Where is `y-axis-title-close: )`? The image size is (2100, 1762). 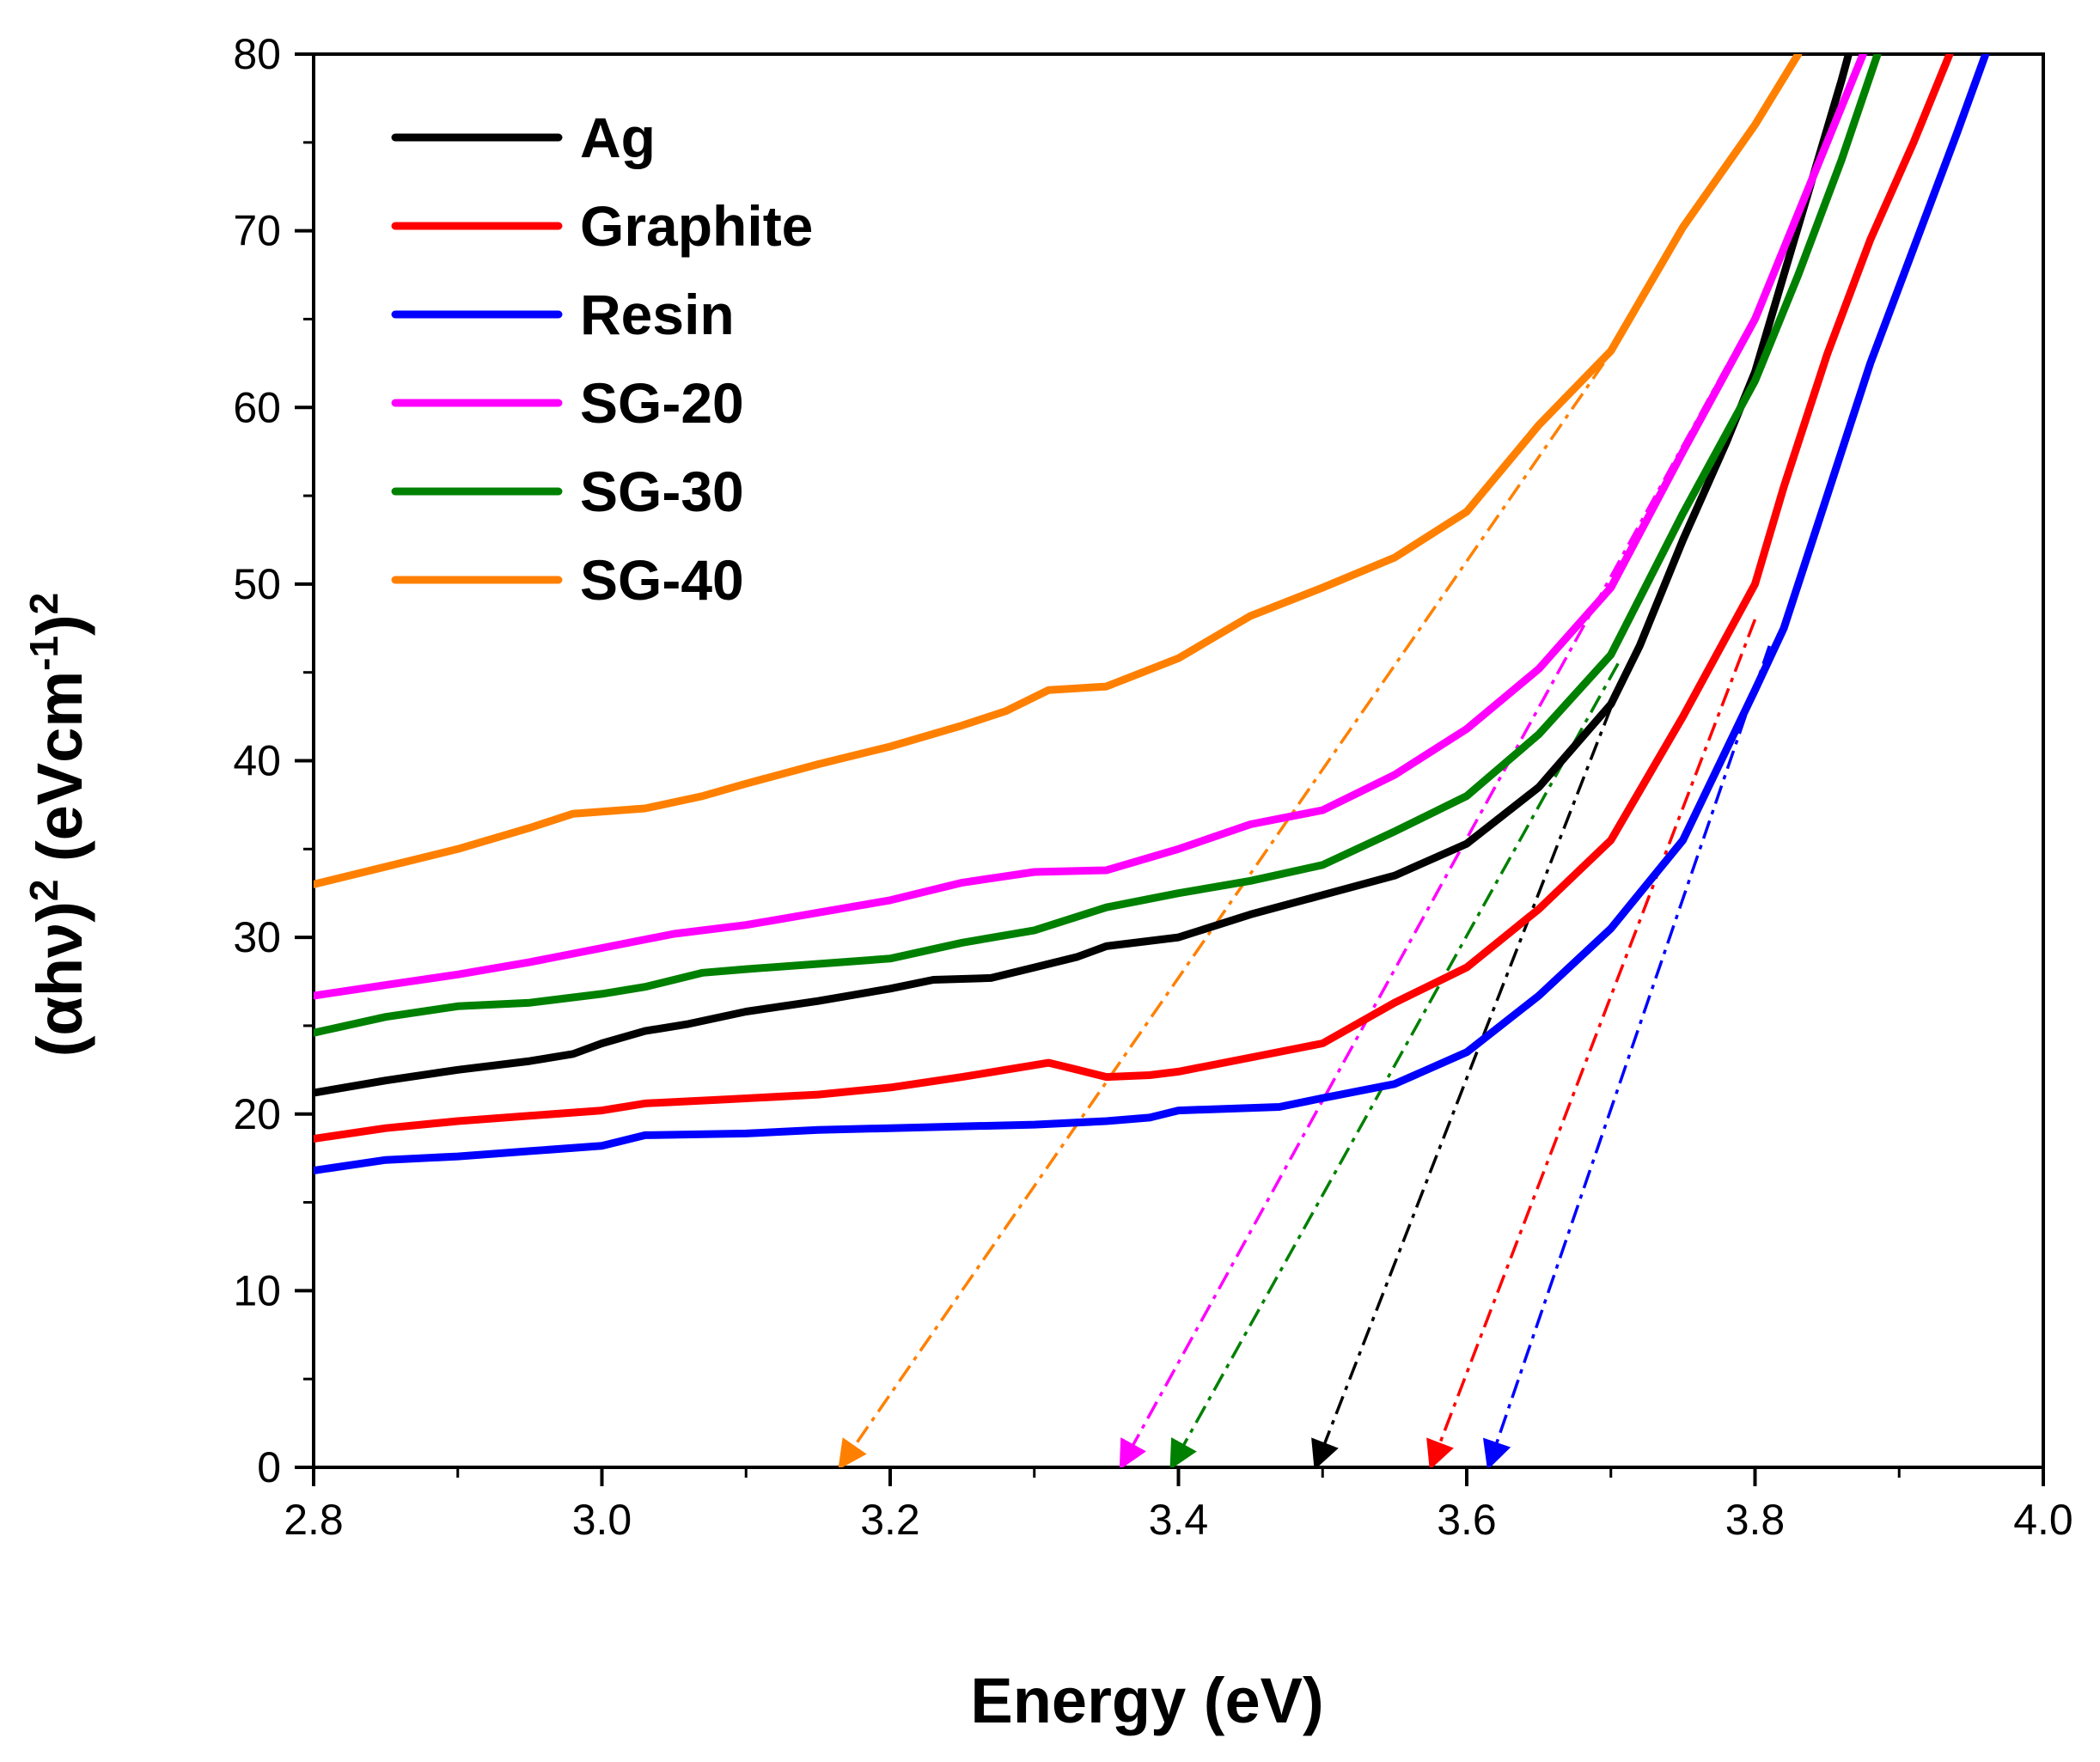
y-axis-title-close: ) is located at coordinates (59, 625).